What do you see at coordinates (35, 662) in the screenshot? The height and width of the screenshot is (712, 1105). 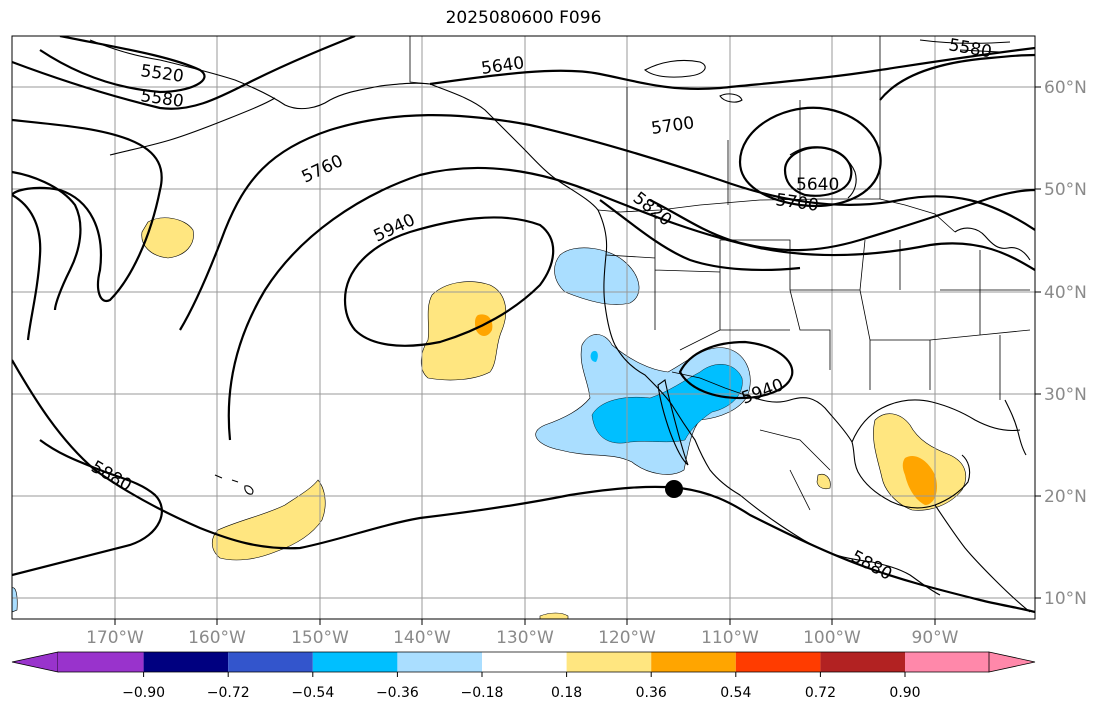 I see `colorbar-extend-low` at bounding box center [35, 662].